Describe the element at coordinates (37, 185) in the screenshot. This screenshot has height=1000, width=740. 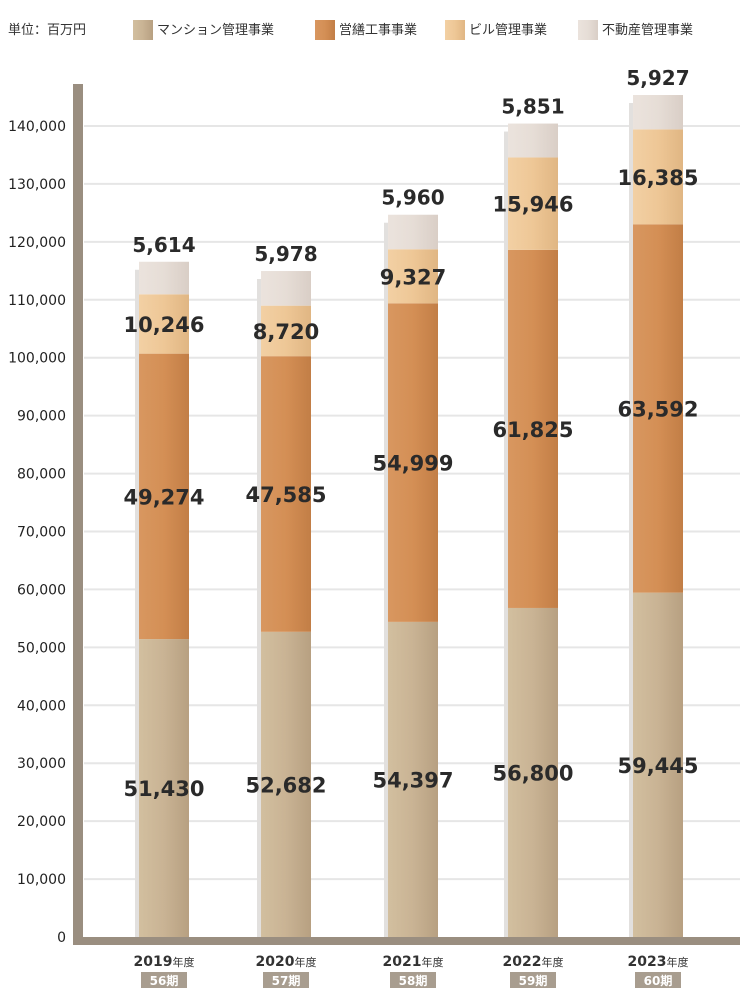
I see `y-tick-label: 130,000` at that location.